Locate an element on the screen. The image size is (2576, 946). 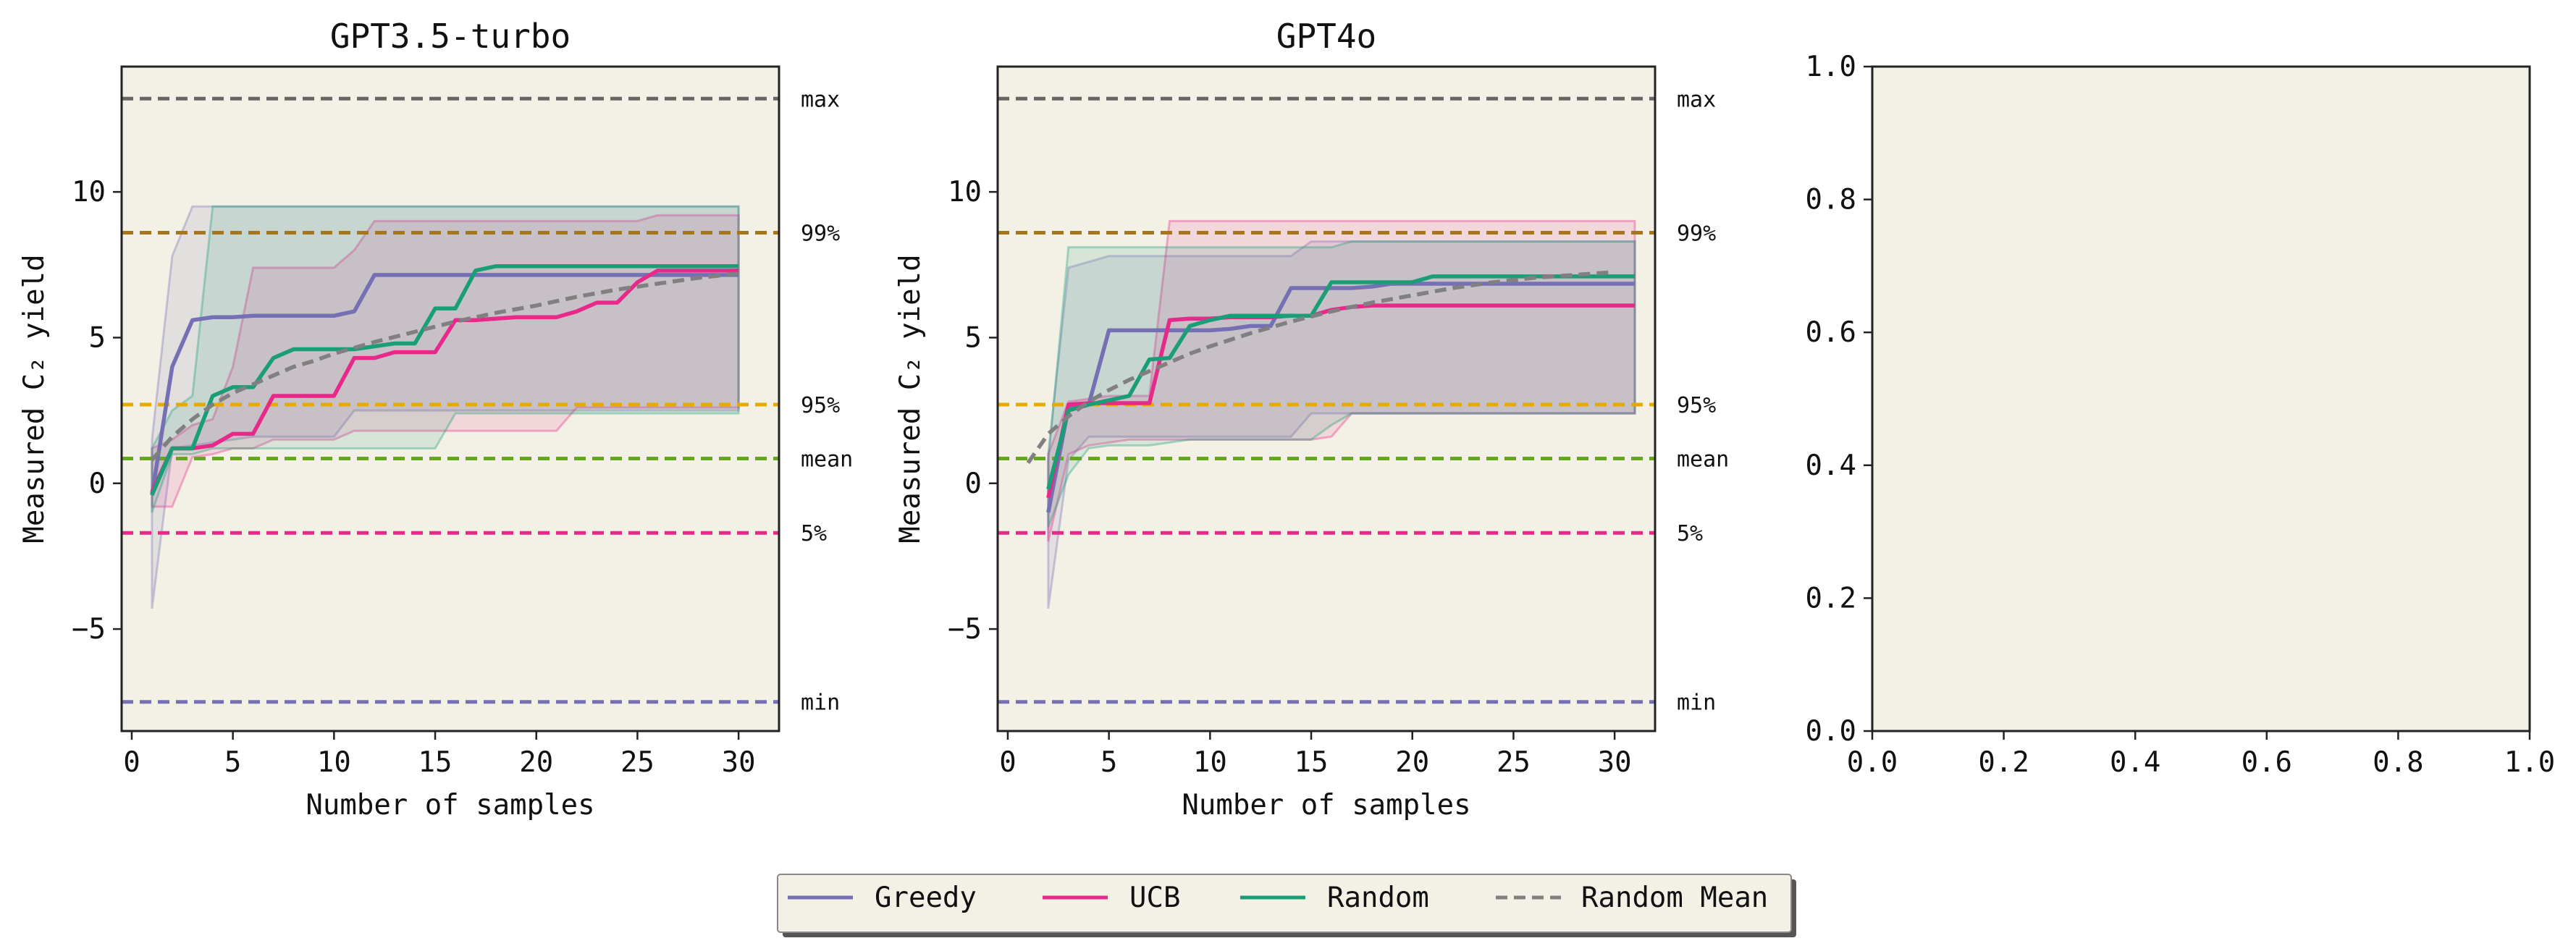
legend-random-label: Random is located at coordinates (1378, 898).